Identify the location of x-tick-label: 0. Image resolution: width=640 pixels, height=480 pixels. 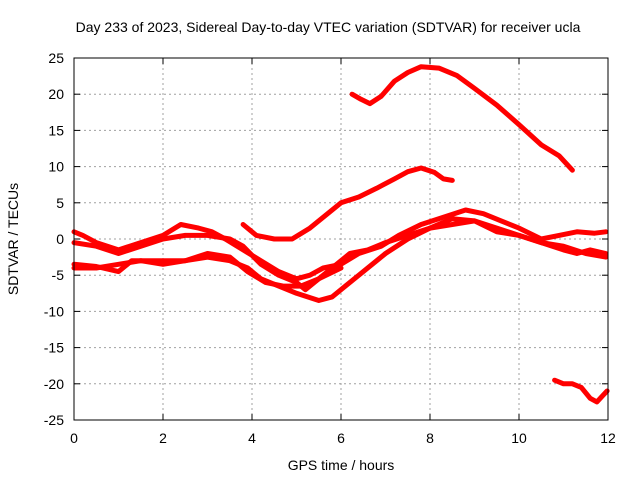
(74, 438).